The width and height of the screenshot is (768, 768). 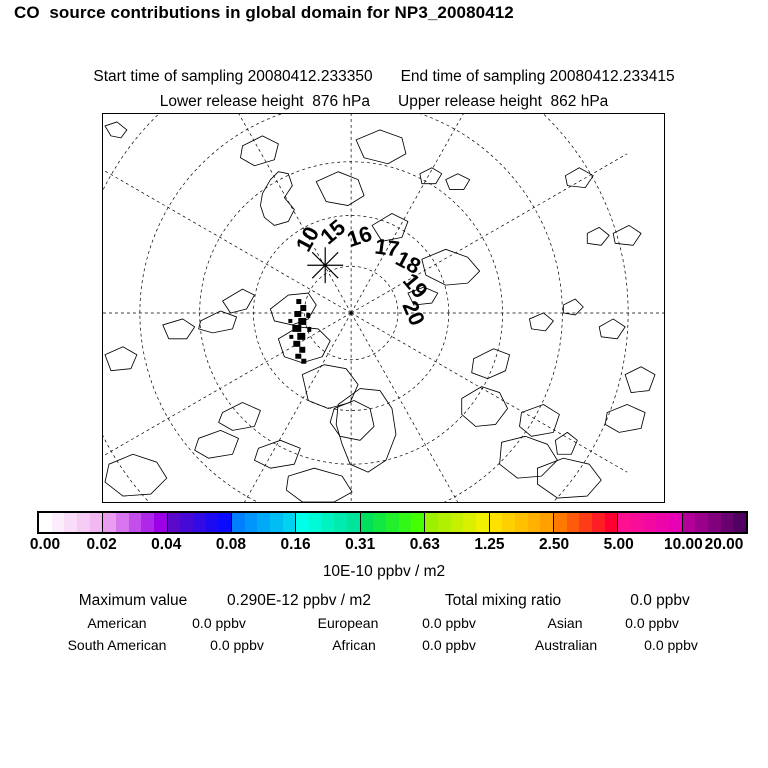 I want to click on maximum-value: 0.290E-12 ppbv / m2, so click(x=299, y=600).